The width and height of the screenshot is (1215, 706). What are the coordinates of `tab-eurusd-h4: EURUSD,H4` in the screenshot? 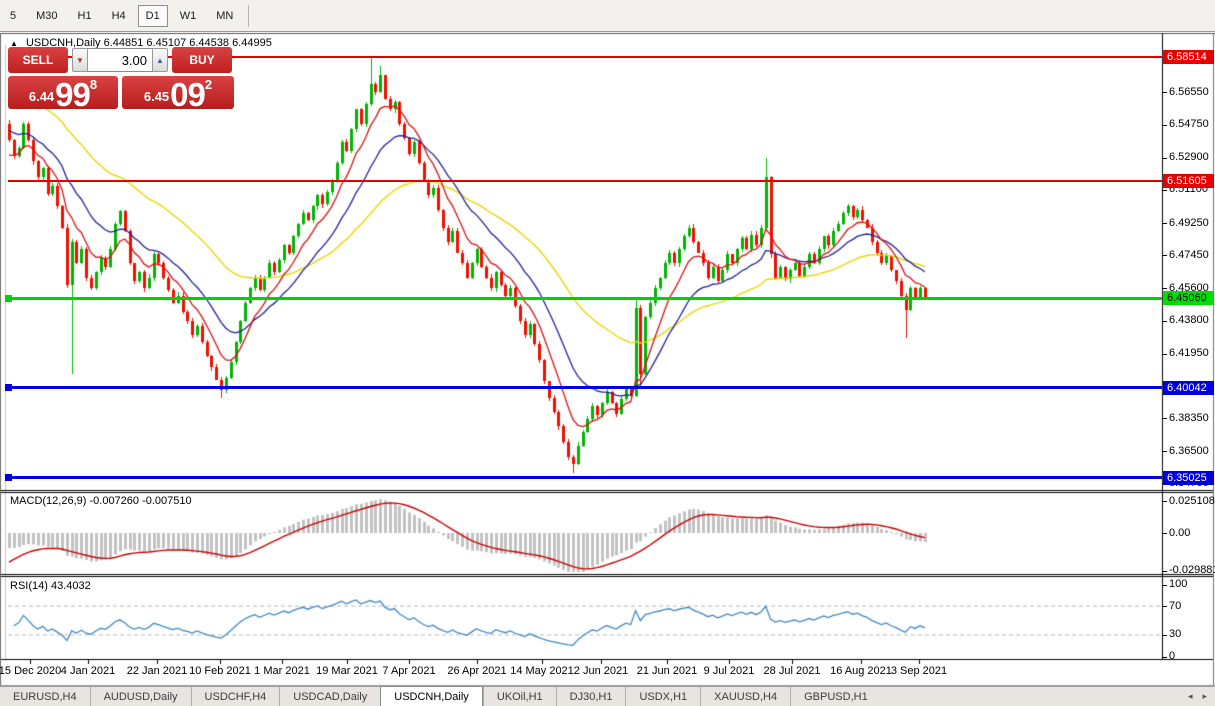 It's located at (45, 696).